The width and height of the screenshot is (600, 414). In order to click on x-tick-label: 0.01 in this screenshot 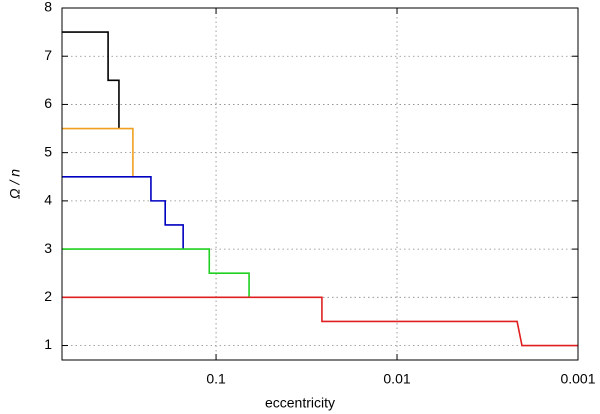, I will do `click(396, 379)`.